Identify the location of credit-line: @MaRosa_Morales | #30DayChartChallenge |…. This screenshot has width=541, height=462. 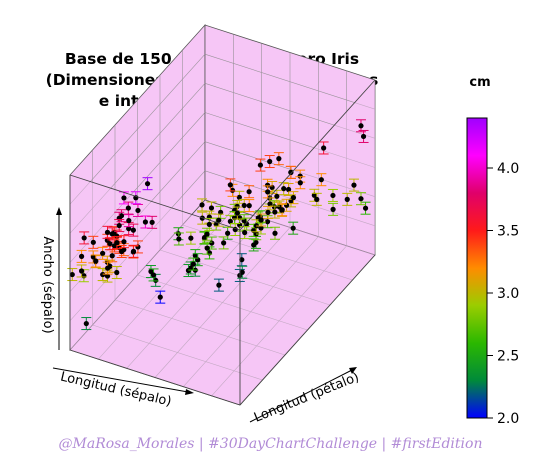
(270, 444).